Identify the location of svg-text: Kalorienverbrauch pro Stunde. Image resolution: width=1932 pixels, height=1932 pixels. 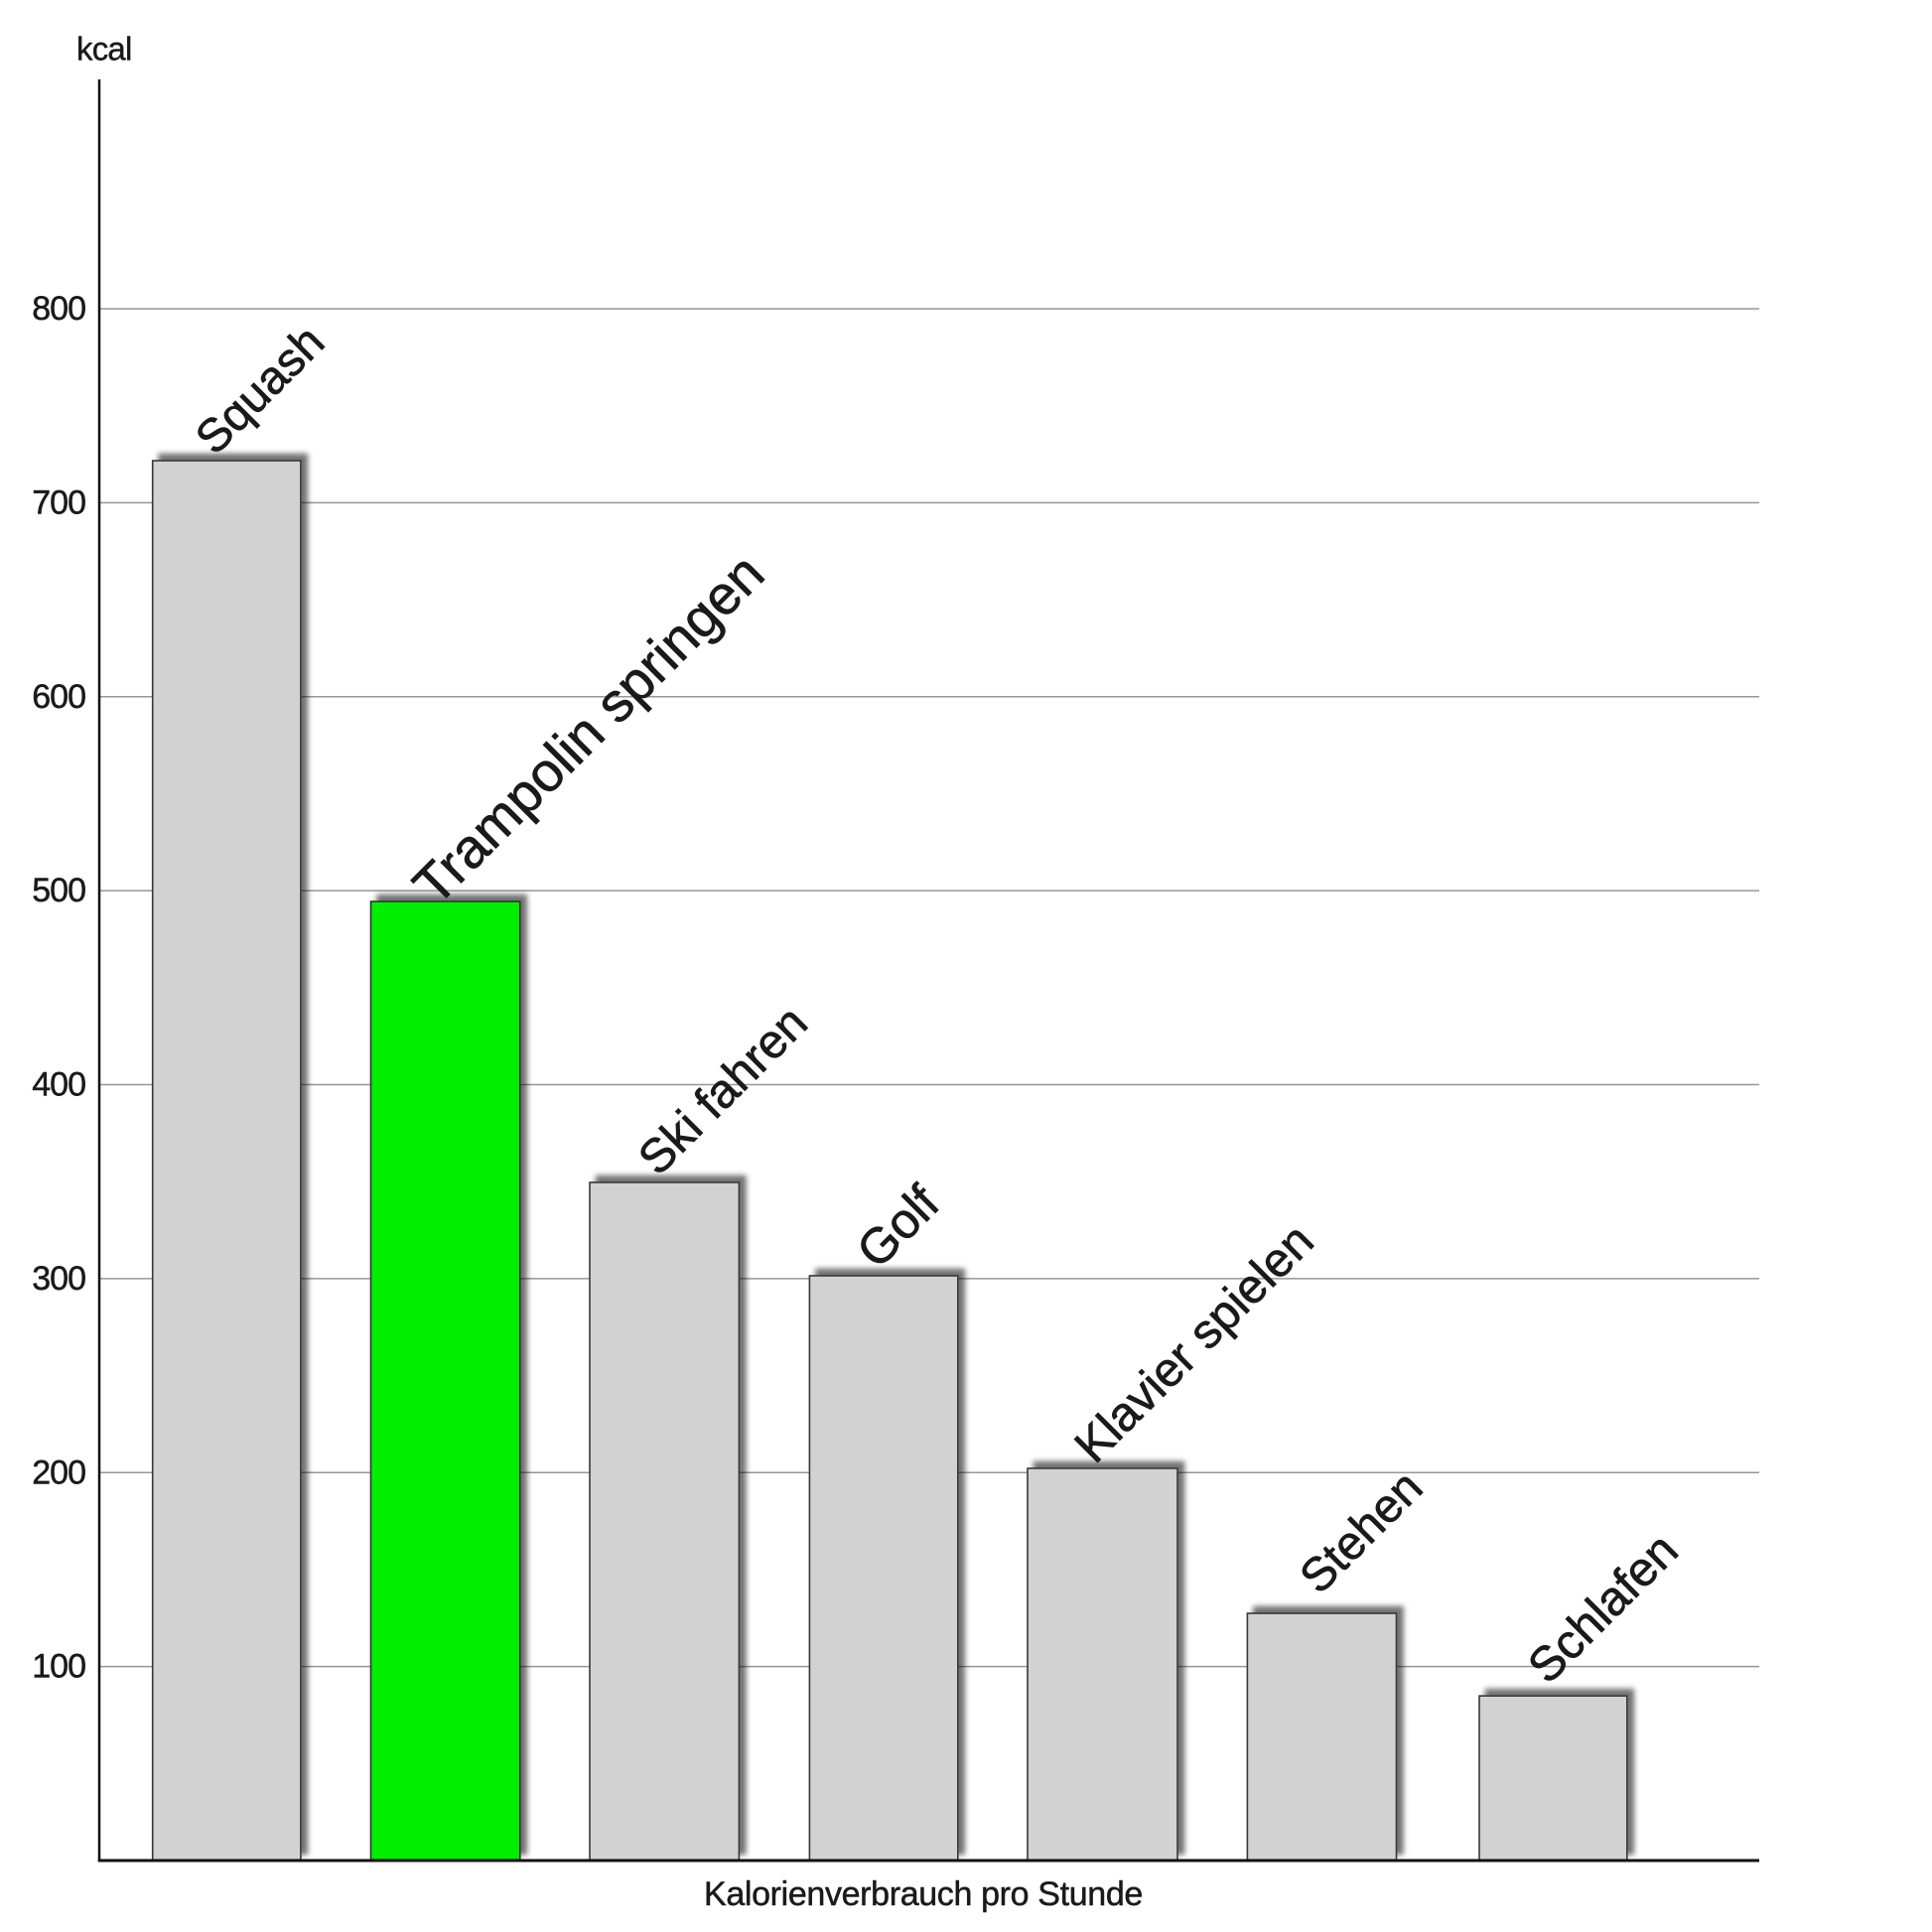
(923, 1894).